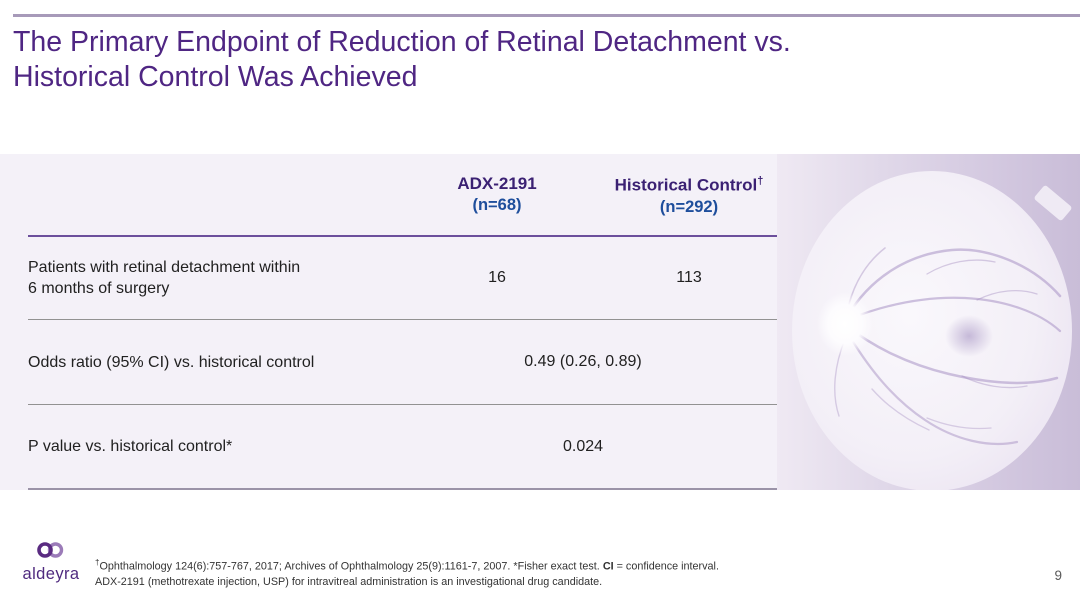  What do you see at coordinates (497, 183) in the screenshot?
I see `adx-2191-label: ADX-2191` at bounding box center [497, 183].